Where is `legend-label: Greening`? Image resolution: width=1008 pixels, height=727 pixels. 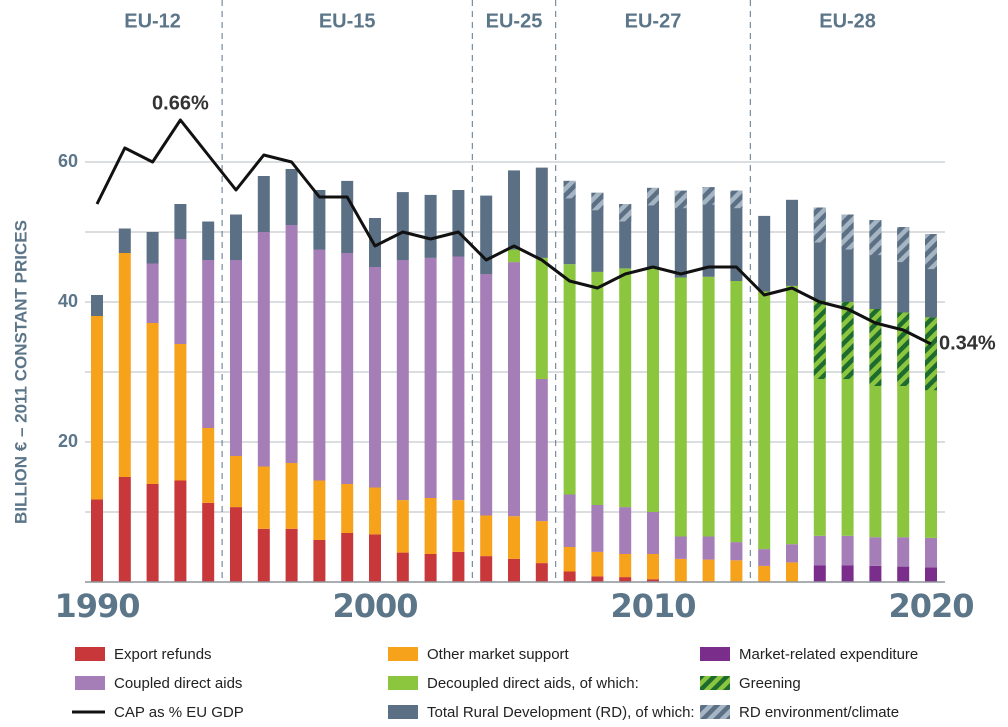 legend-label: Greening is located at coordinates (770, 683).